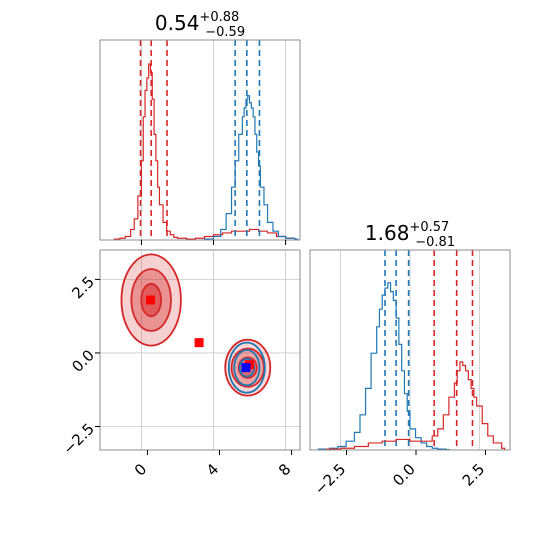 This screenshot has width=550, height=550. What do you see at coordinates (284, 469) in the screenshot?
I see `2d-x-ticklabel-2: 8` at bounding box center [284, 469].